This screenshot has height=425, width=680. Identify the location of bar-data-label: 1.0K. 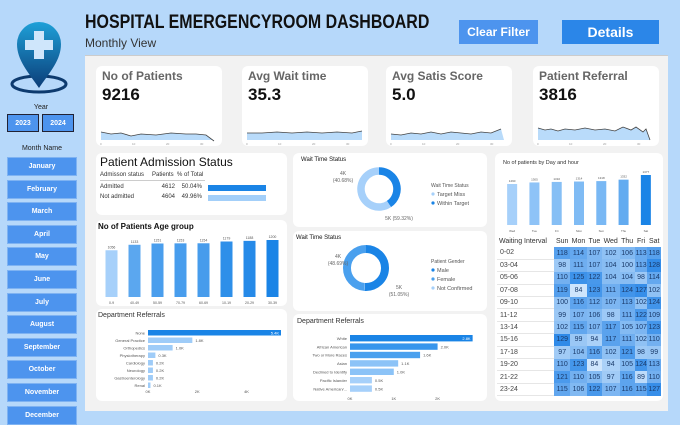
(180, 347).